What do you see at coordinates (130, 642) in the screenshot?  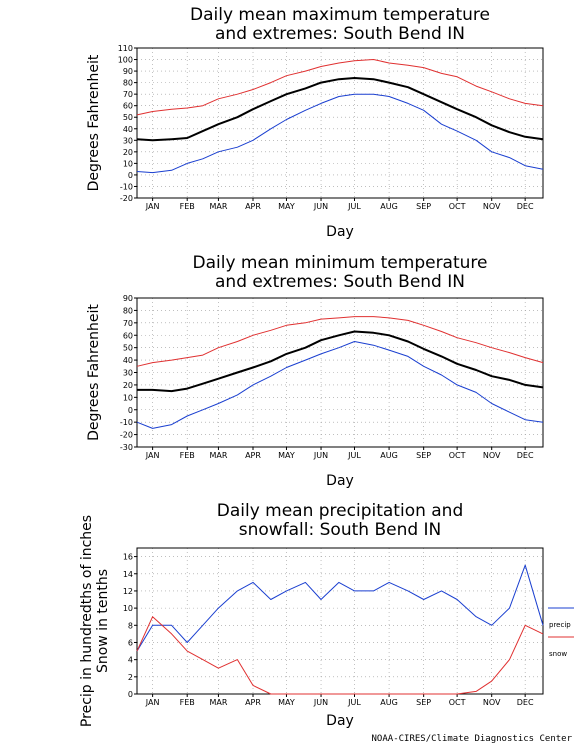 I see `y-tick-label: 6` at bounding box center [130, 642].